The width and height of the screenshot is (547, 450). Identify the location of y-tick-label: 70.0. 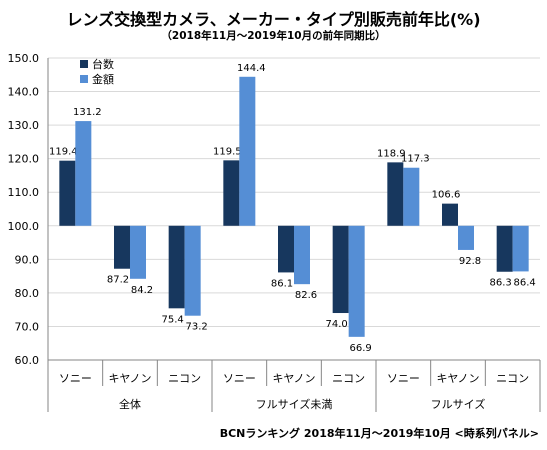
(27, 326).